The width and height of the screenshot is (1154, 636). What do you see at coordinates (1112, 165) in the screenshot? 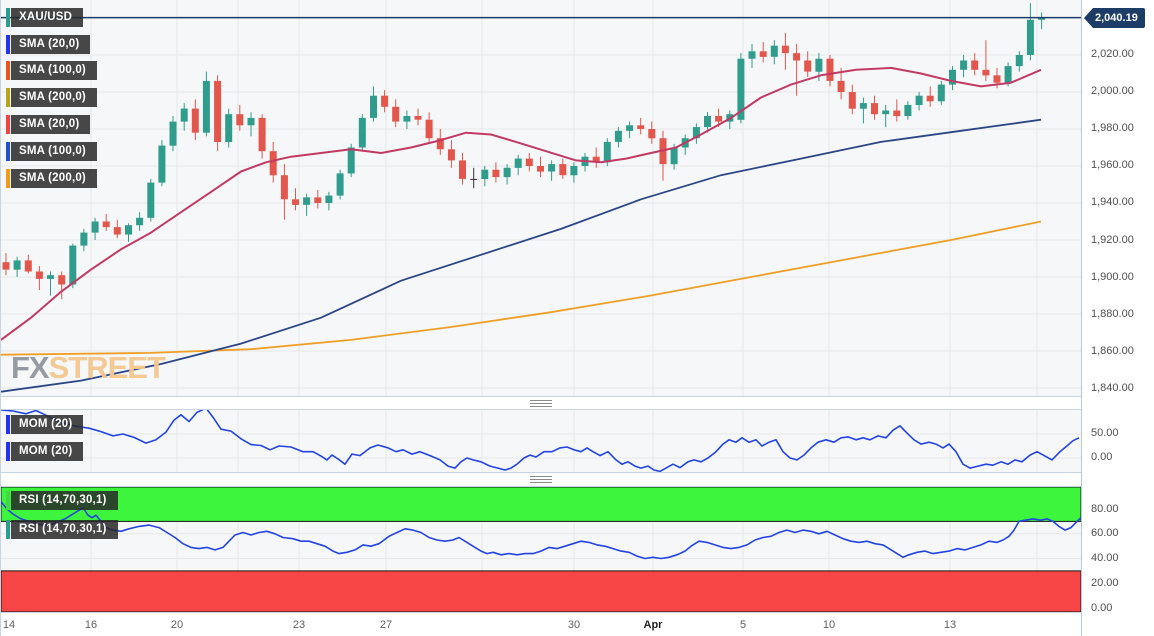
I see `axis-tick-label: 1,960.00` at bounding box center [1112, 165].